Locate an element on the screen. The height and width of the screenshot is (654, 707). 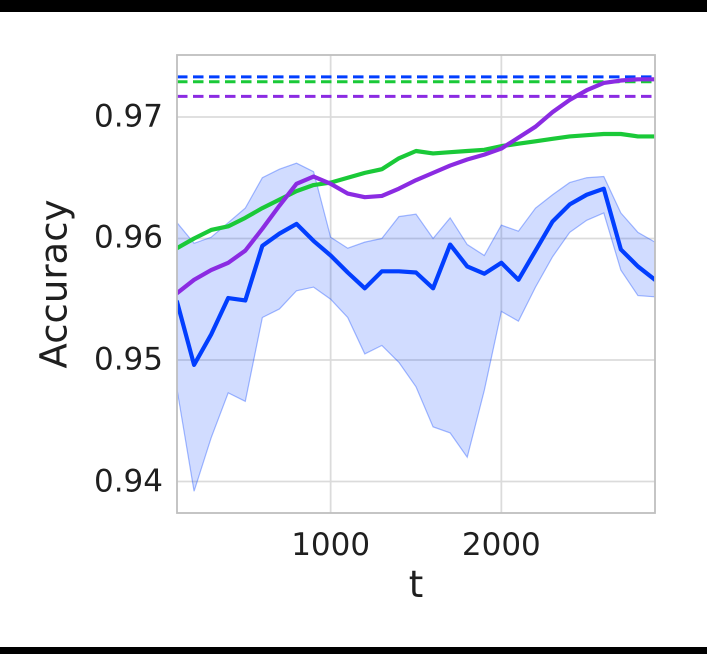
bottom-letterbox-bar is located at coordinates (353, 650).